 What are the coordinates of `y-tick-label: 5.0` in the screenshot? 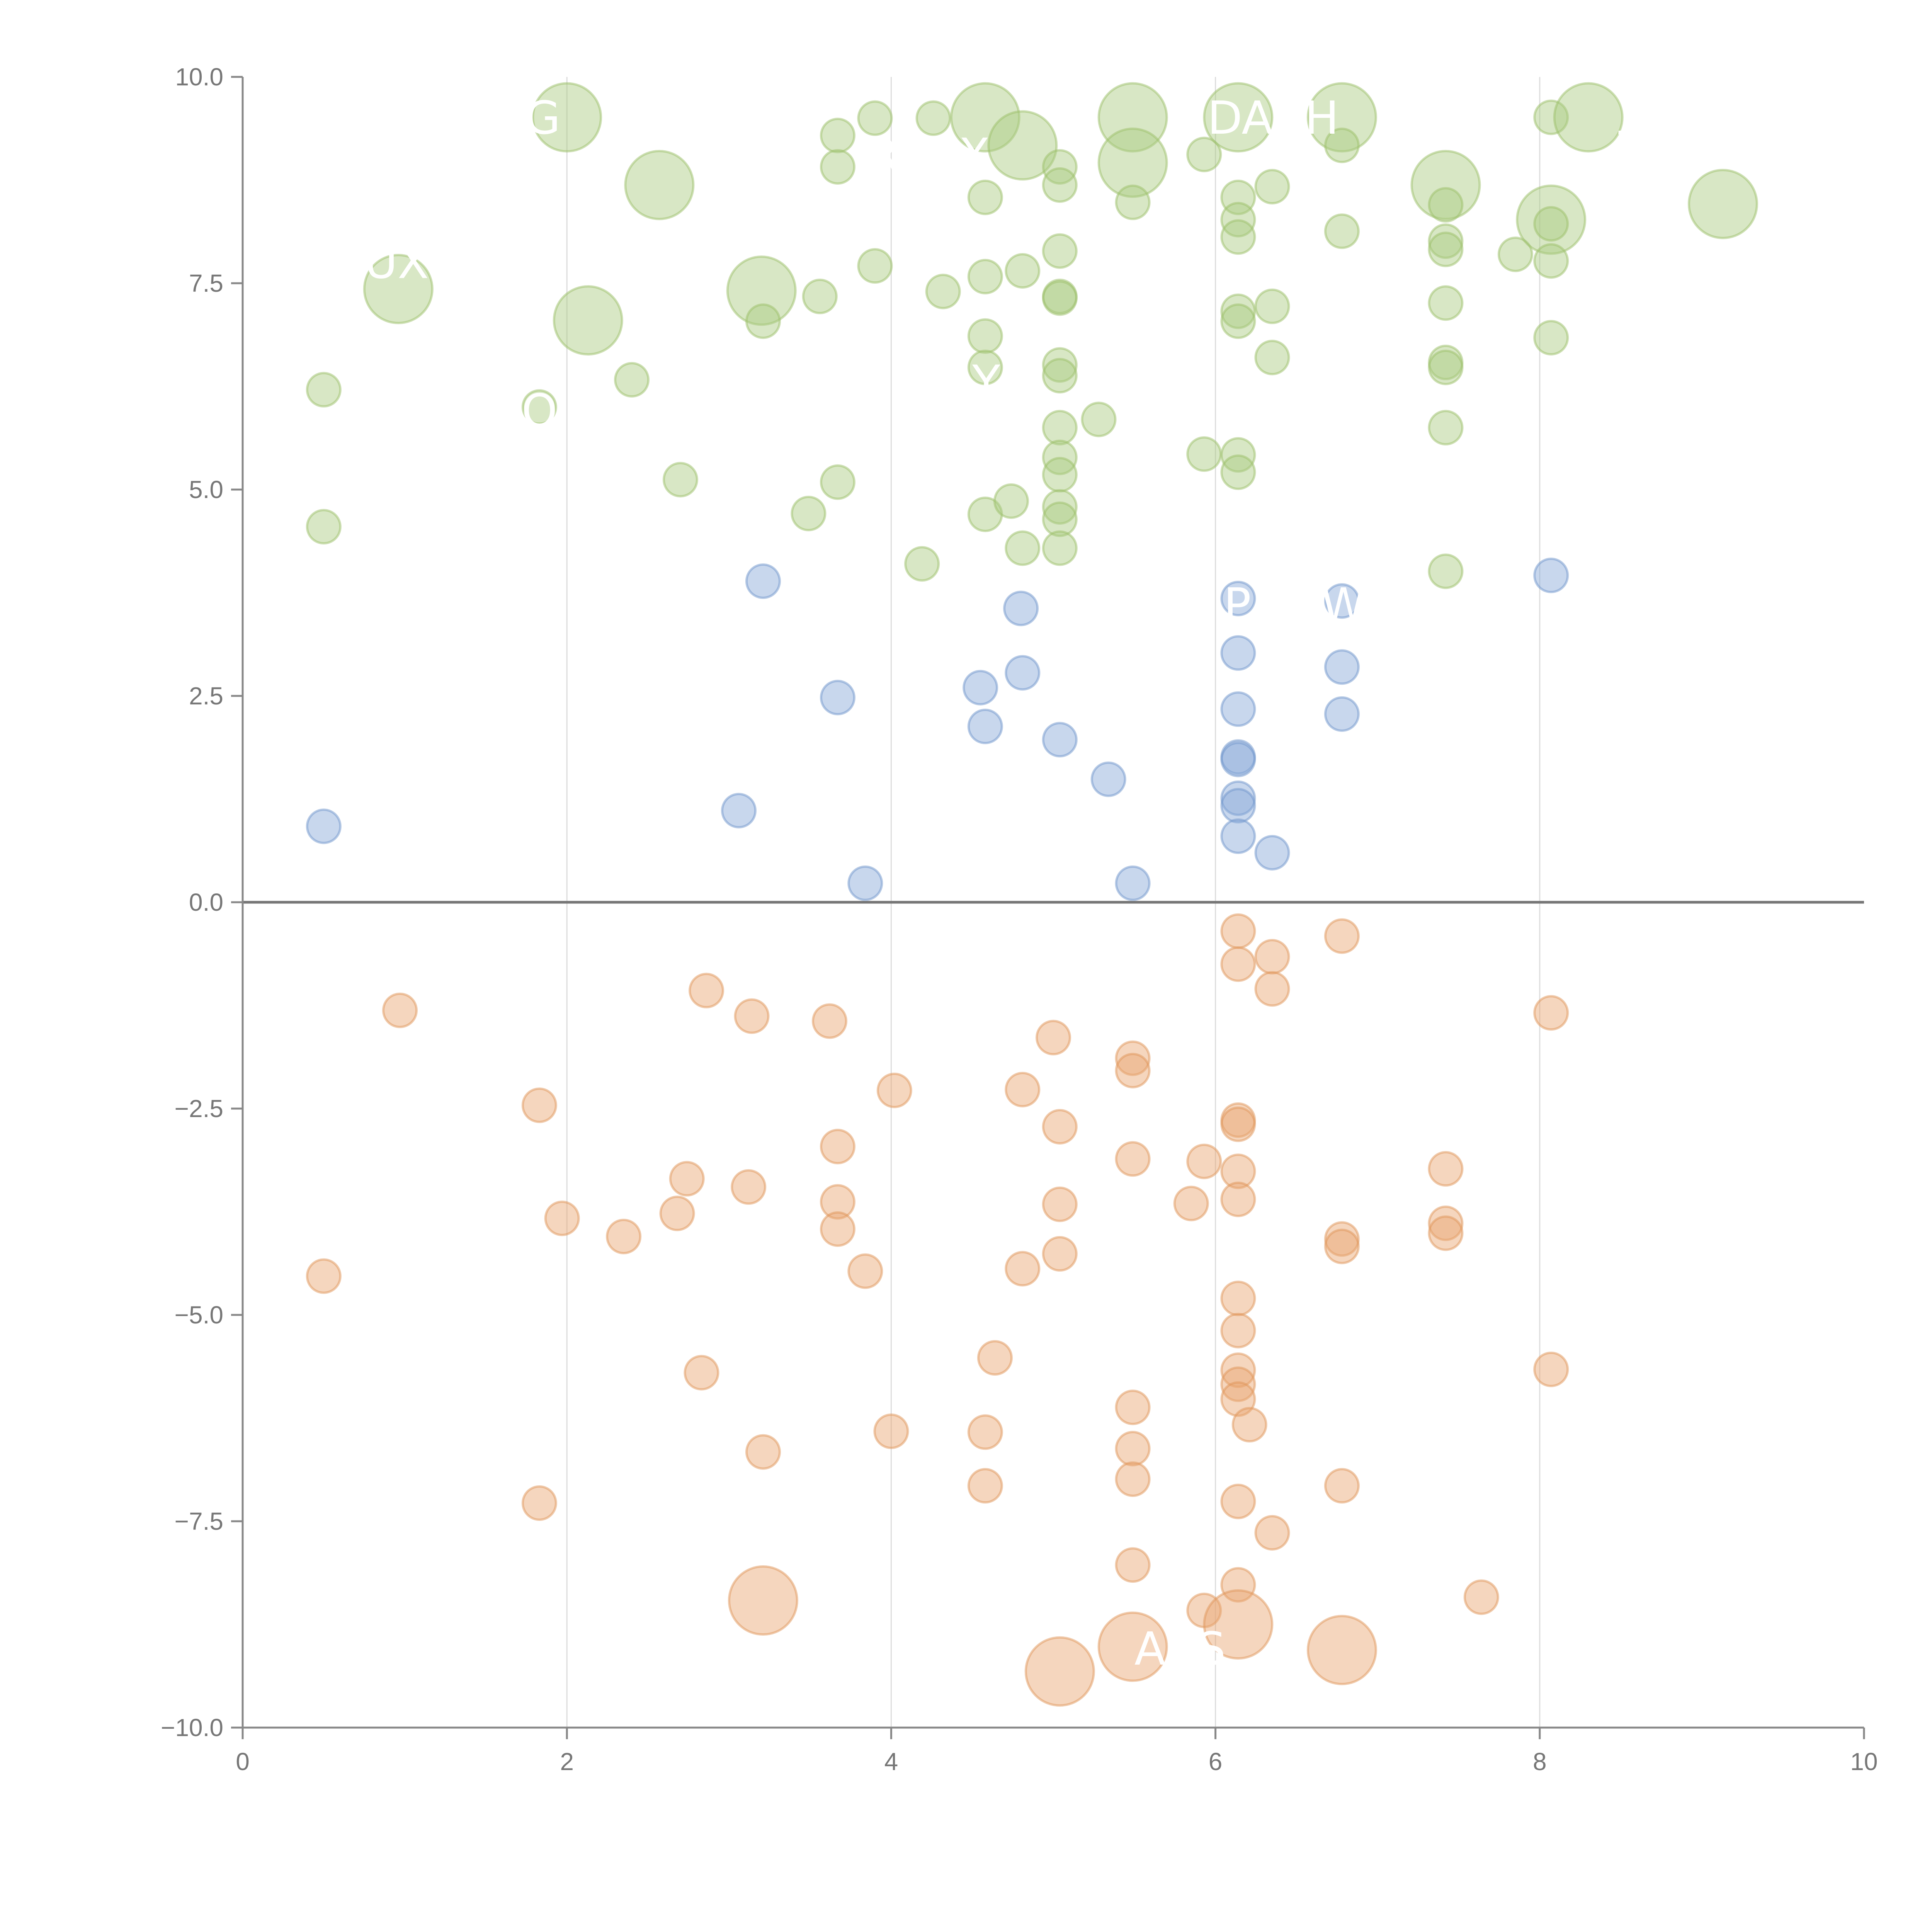 It's located at (206, 489).